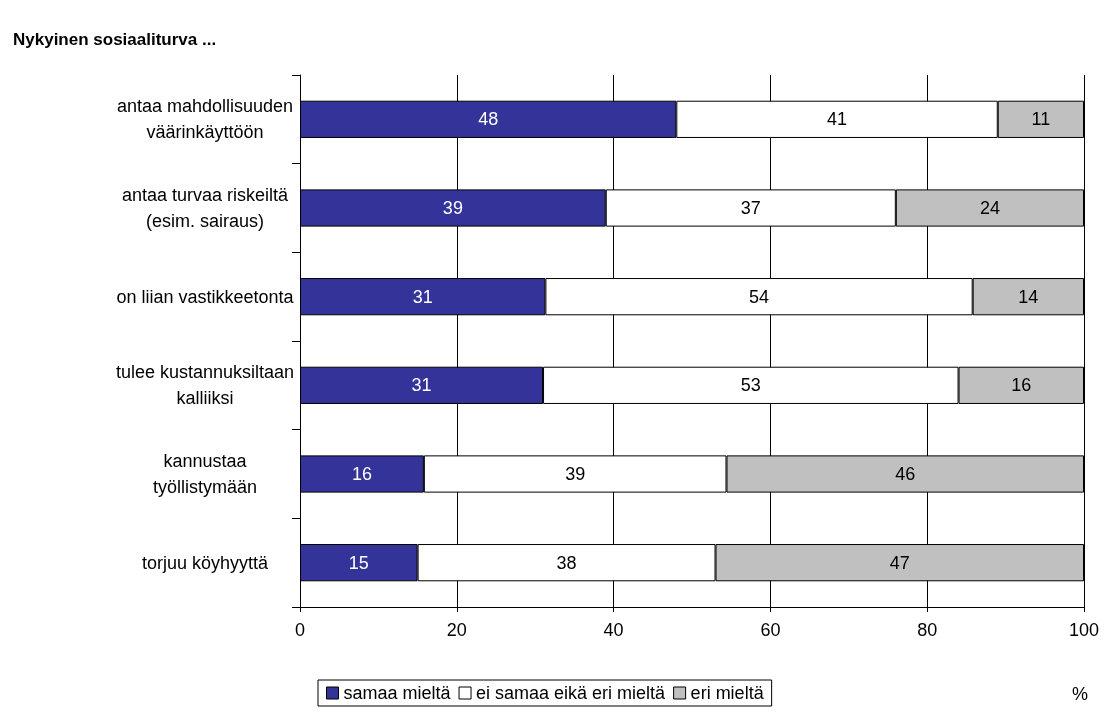 The image size is (1119, 724). What do you see at coordinates (358, 562) in the screenshot?
I see `data-label: 15` at bounding box center [358, 562].